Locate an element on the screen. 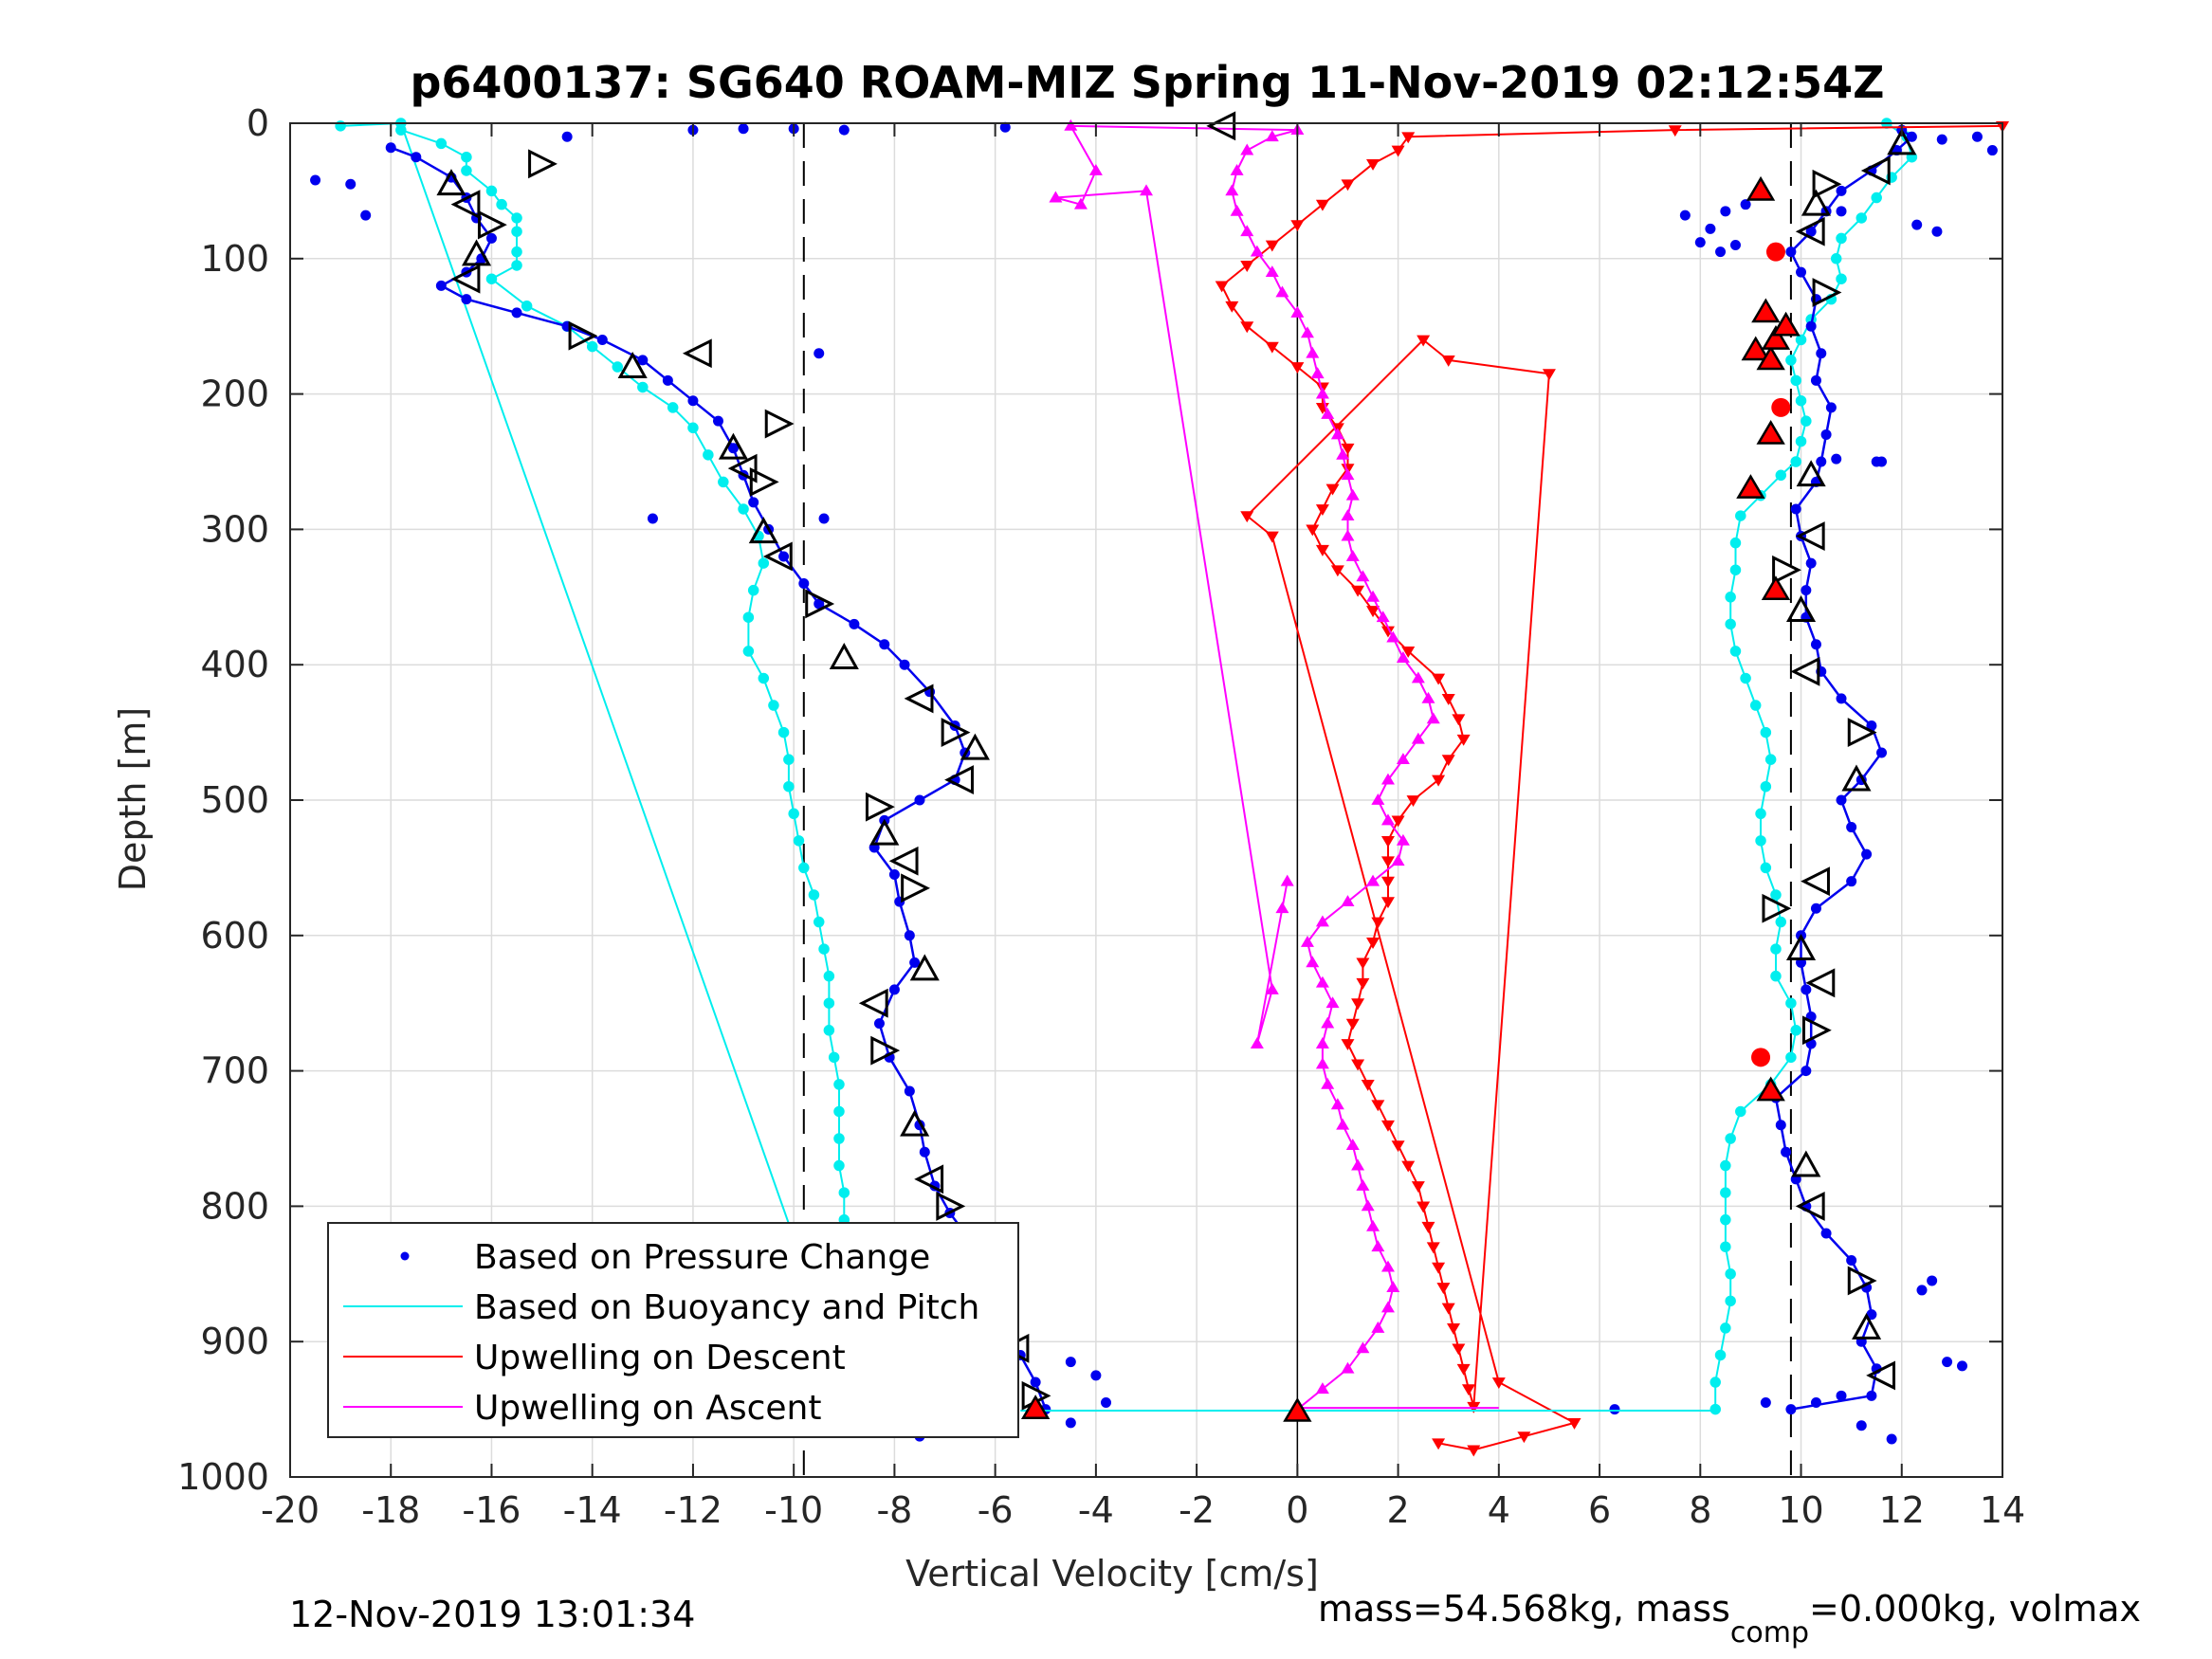 Image resolution: width=2212 pixels, height=1659 pixels. red-circle-marker is located at coordinates (1761, 1057).